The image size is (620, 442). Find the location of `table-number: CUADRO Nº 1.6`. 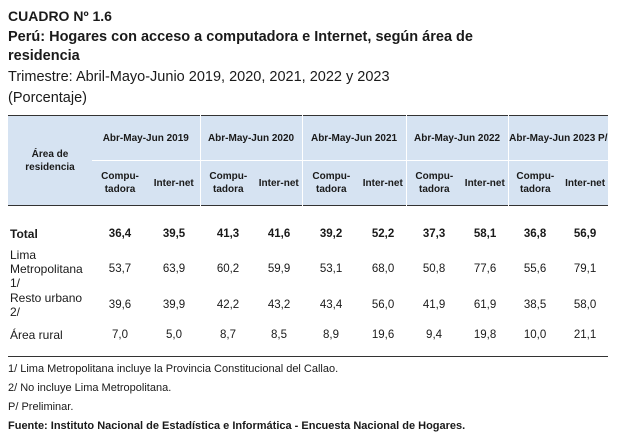

table-number: CUADRO Nº 1.6 is located at coordinates (60, 16).